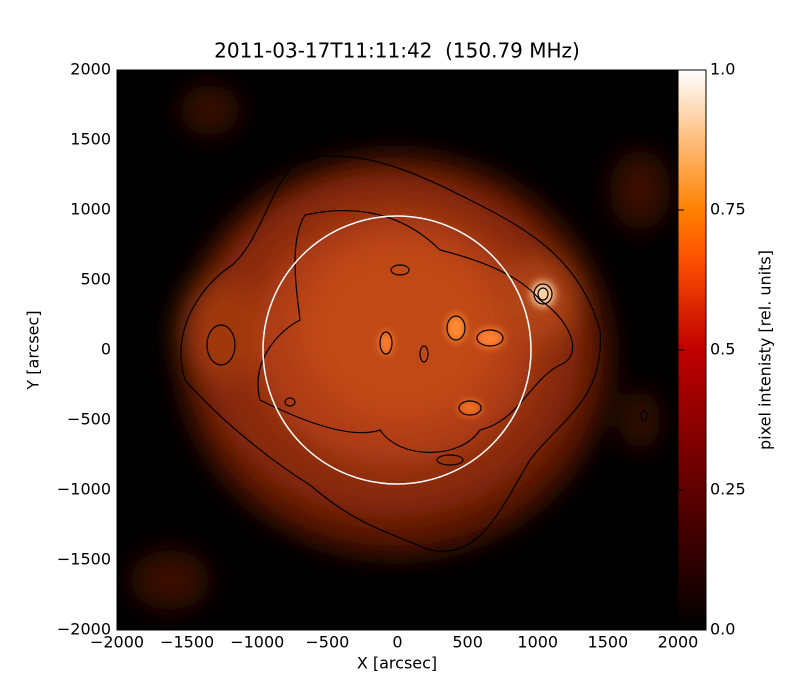  I want to click on x-tick-label: −1000, so click(257, 642).